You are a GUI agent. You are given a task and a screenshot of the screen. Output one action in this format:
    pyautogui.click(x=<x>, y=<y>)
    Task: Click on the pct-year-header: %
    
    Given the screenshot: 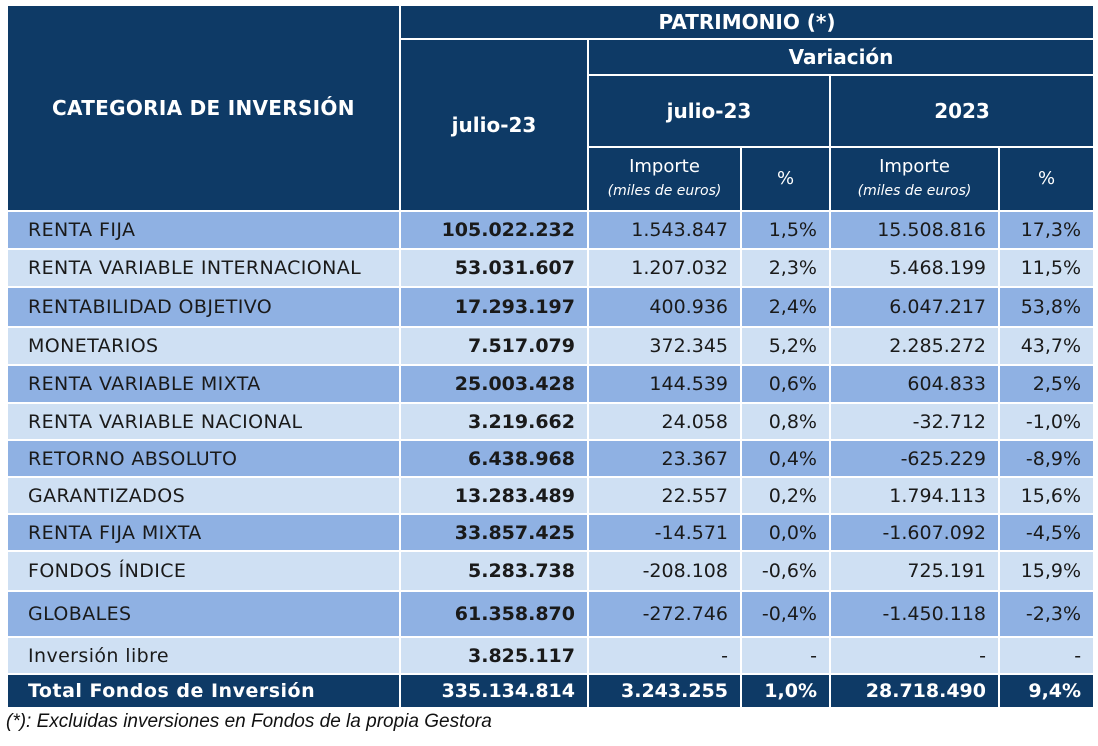 What is the action you would take?
    pyautogui.click(x=1046, y=179)
    